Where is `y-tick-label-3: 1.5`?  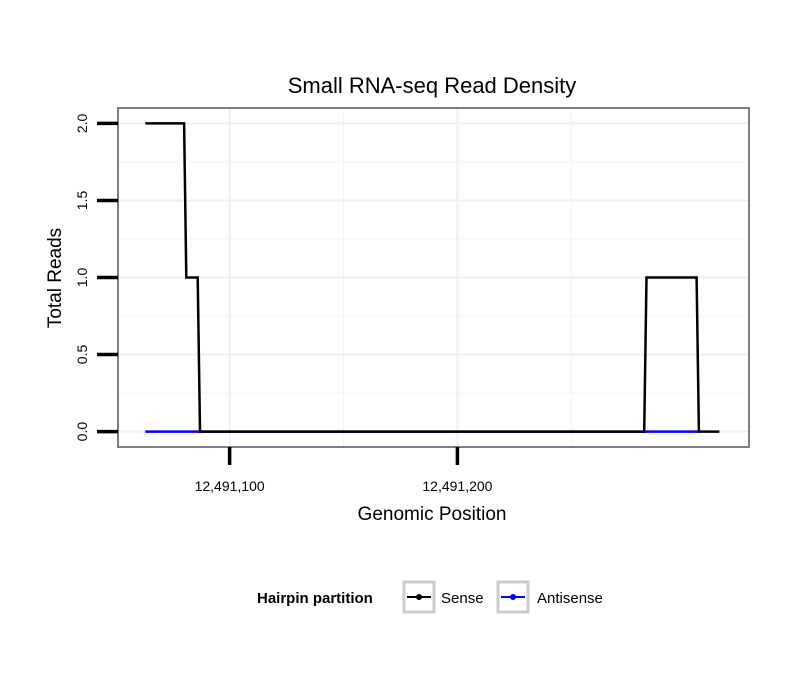 y-tick-label-3: 1.5 is located at coordinates (82, 201).